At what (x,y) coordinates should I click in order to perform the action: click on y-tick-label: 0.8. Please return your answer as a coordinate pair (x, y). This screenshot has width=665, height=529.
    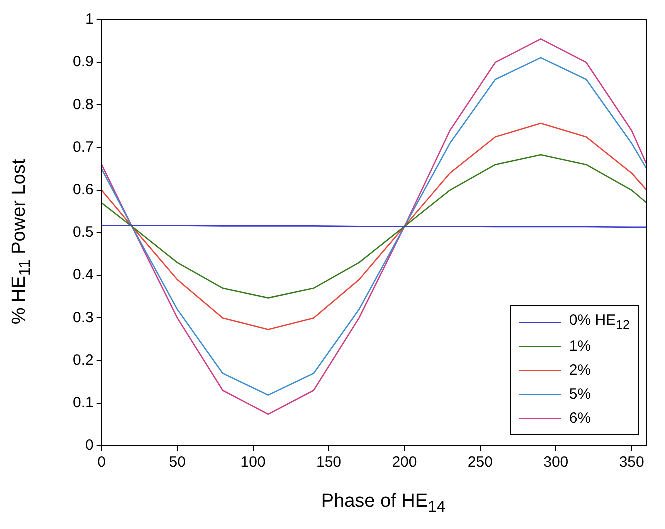
    Looking at the image, I should click on (83, 105).